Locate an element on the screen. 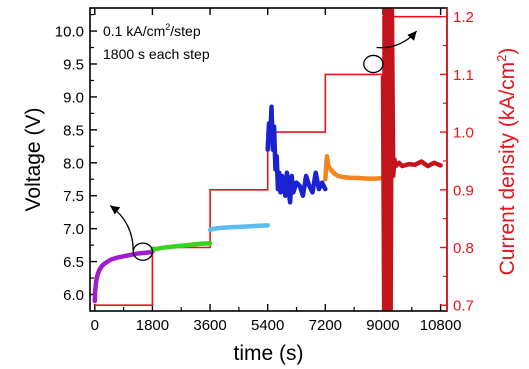 The height and width of the screenshot is (369, 529). x-tick-label: 10800 is located at coordinates (441, 325).